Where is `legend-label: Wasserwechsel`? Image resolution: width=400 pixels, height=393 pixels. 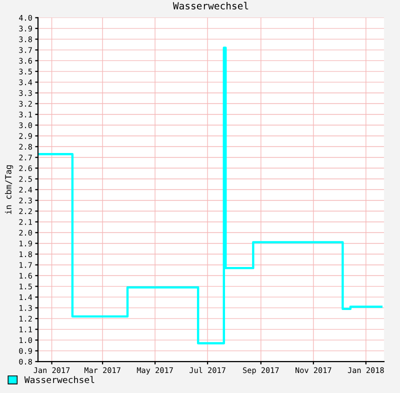 legend-label: Wasserwechsel is located at coordinates (59, 380).